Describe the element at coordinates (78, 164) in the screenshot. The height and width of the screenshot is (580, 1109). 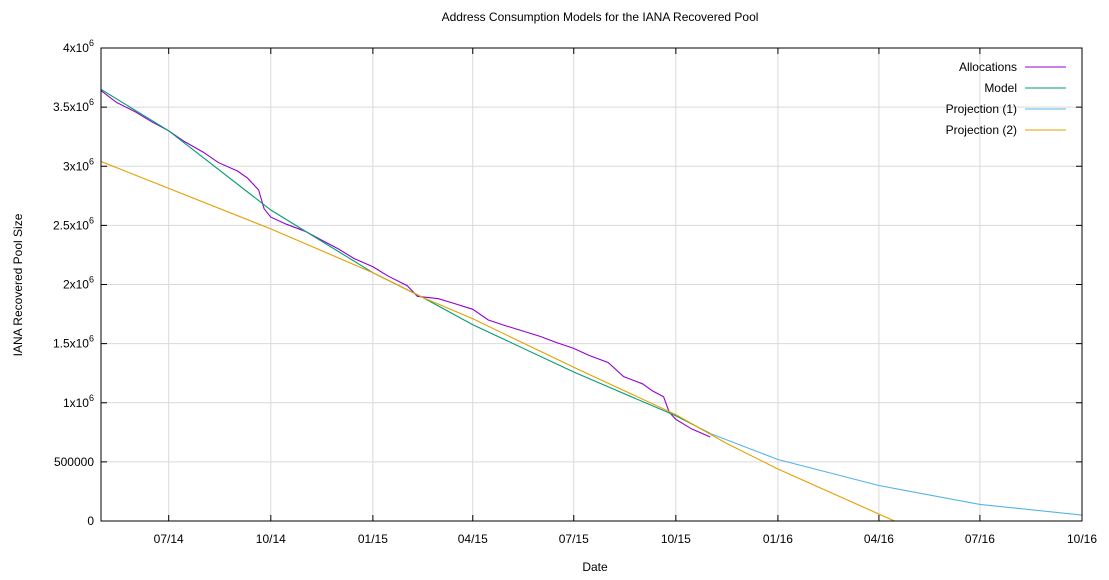
I see `y-tick-label: 3x10⁶` at that location.